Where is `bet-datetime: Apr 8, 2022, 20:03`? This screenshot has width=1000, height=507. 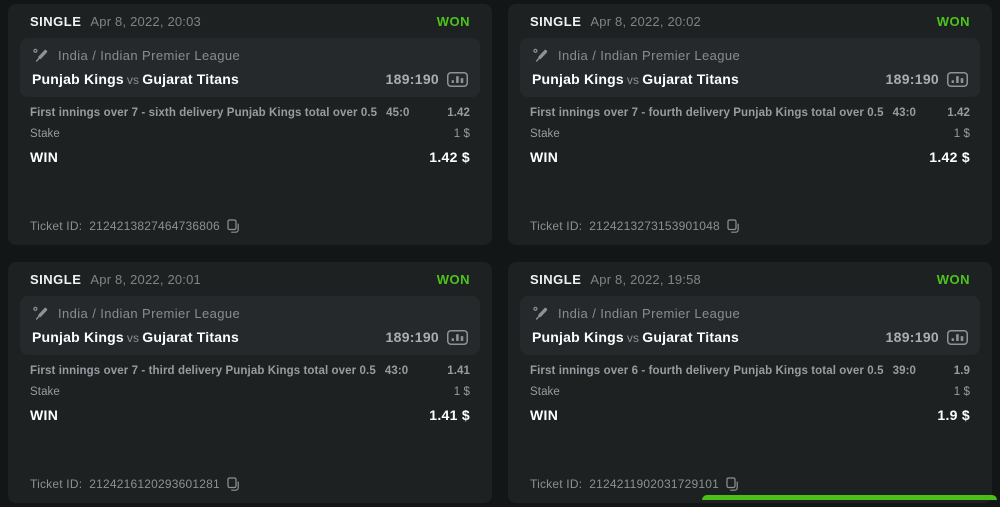
bet-datetime: Apr 8, 2022, 20:03 is located at coordinates (145, 21).